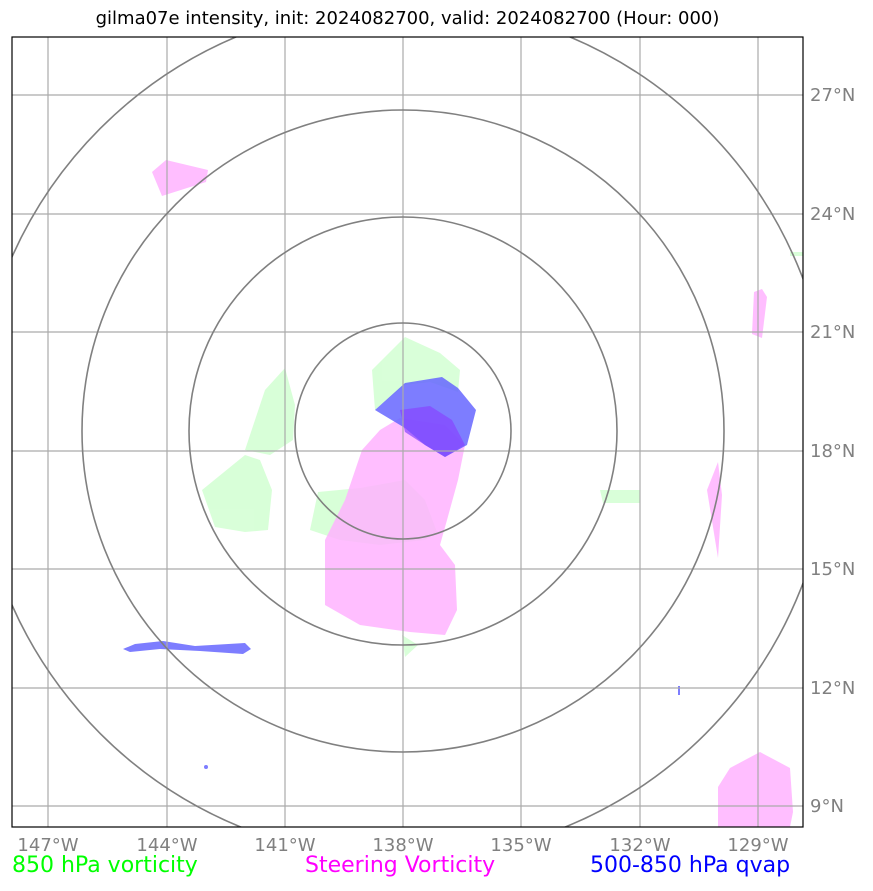 The height and width of the screenshot is (891, 873). I want to click on range-ring, so click(403, 431).